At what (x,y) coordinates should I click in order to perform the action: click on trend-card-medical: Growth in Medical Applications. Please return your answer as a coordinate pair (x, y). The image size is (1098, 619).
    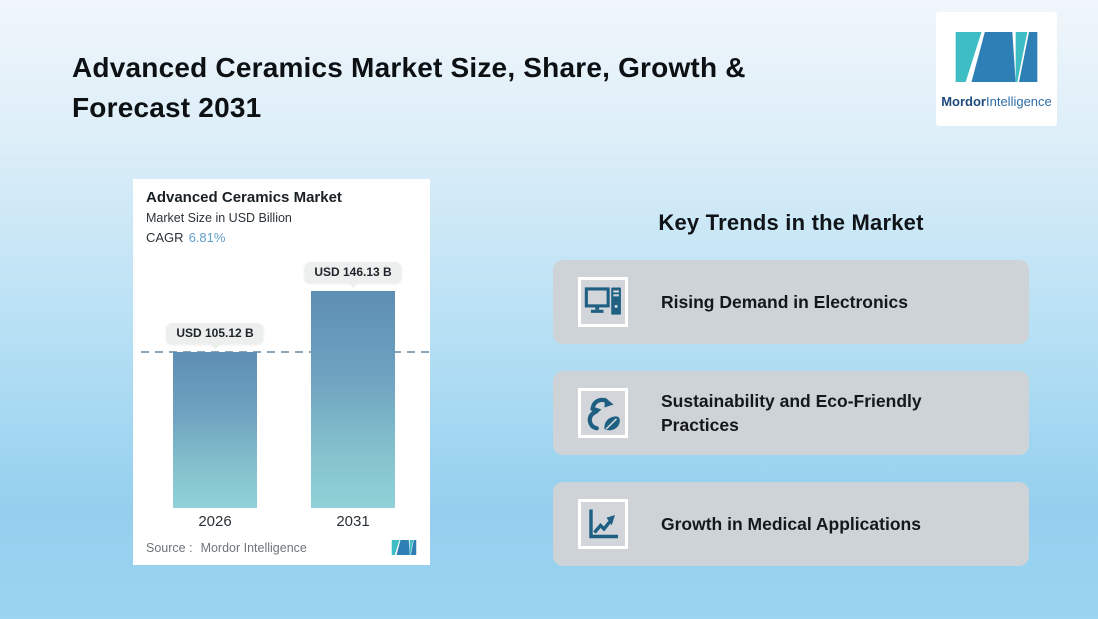
    Looking at the image, I should click on (791, 524).